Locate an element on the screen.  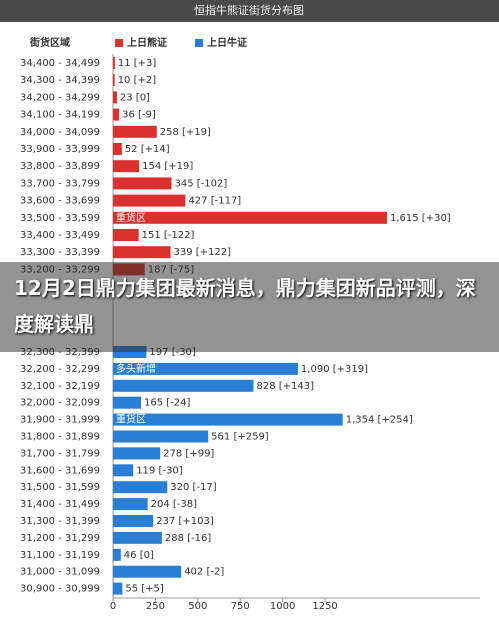
header-bar is located at coordinates (249, 11).